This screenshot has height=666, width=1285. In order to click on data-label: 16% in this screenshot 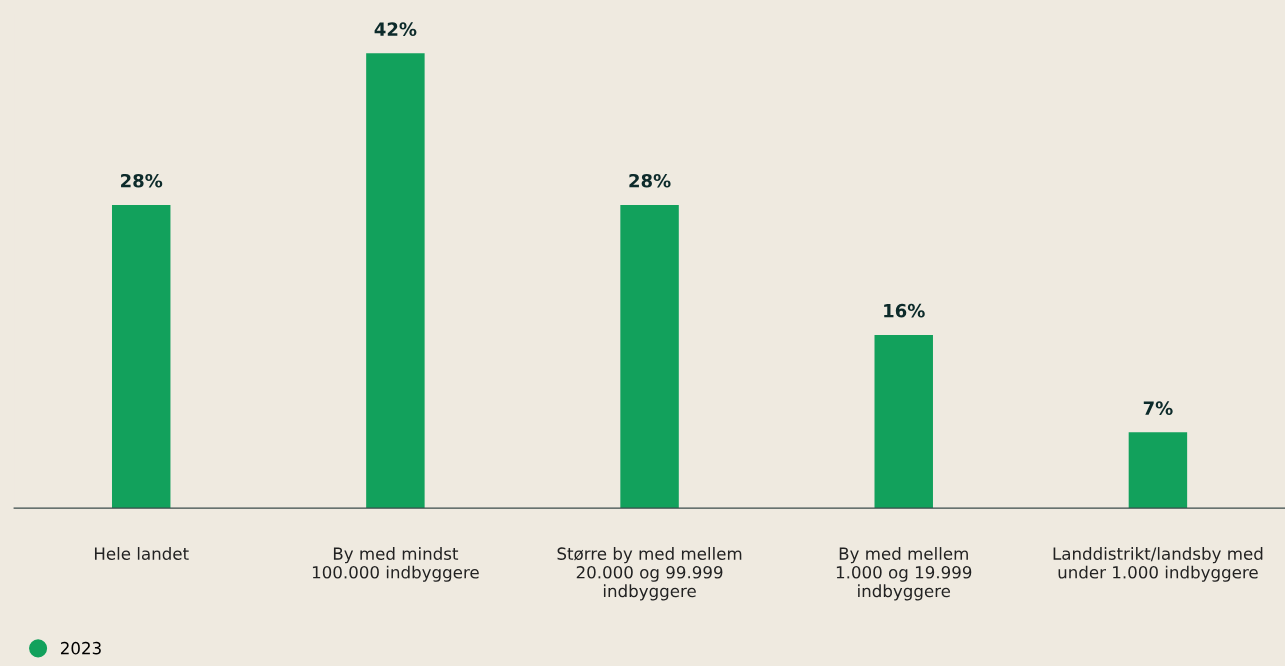, I will do `click(904, 310)`.